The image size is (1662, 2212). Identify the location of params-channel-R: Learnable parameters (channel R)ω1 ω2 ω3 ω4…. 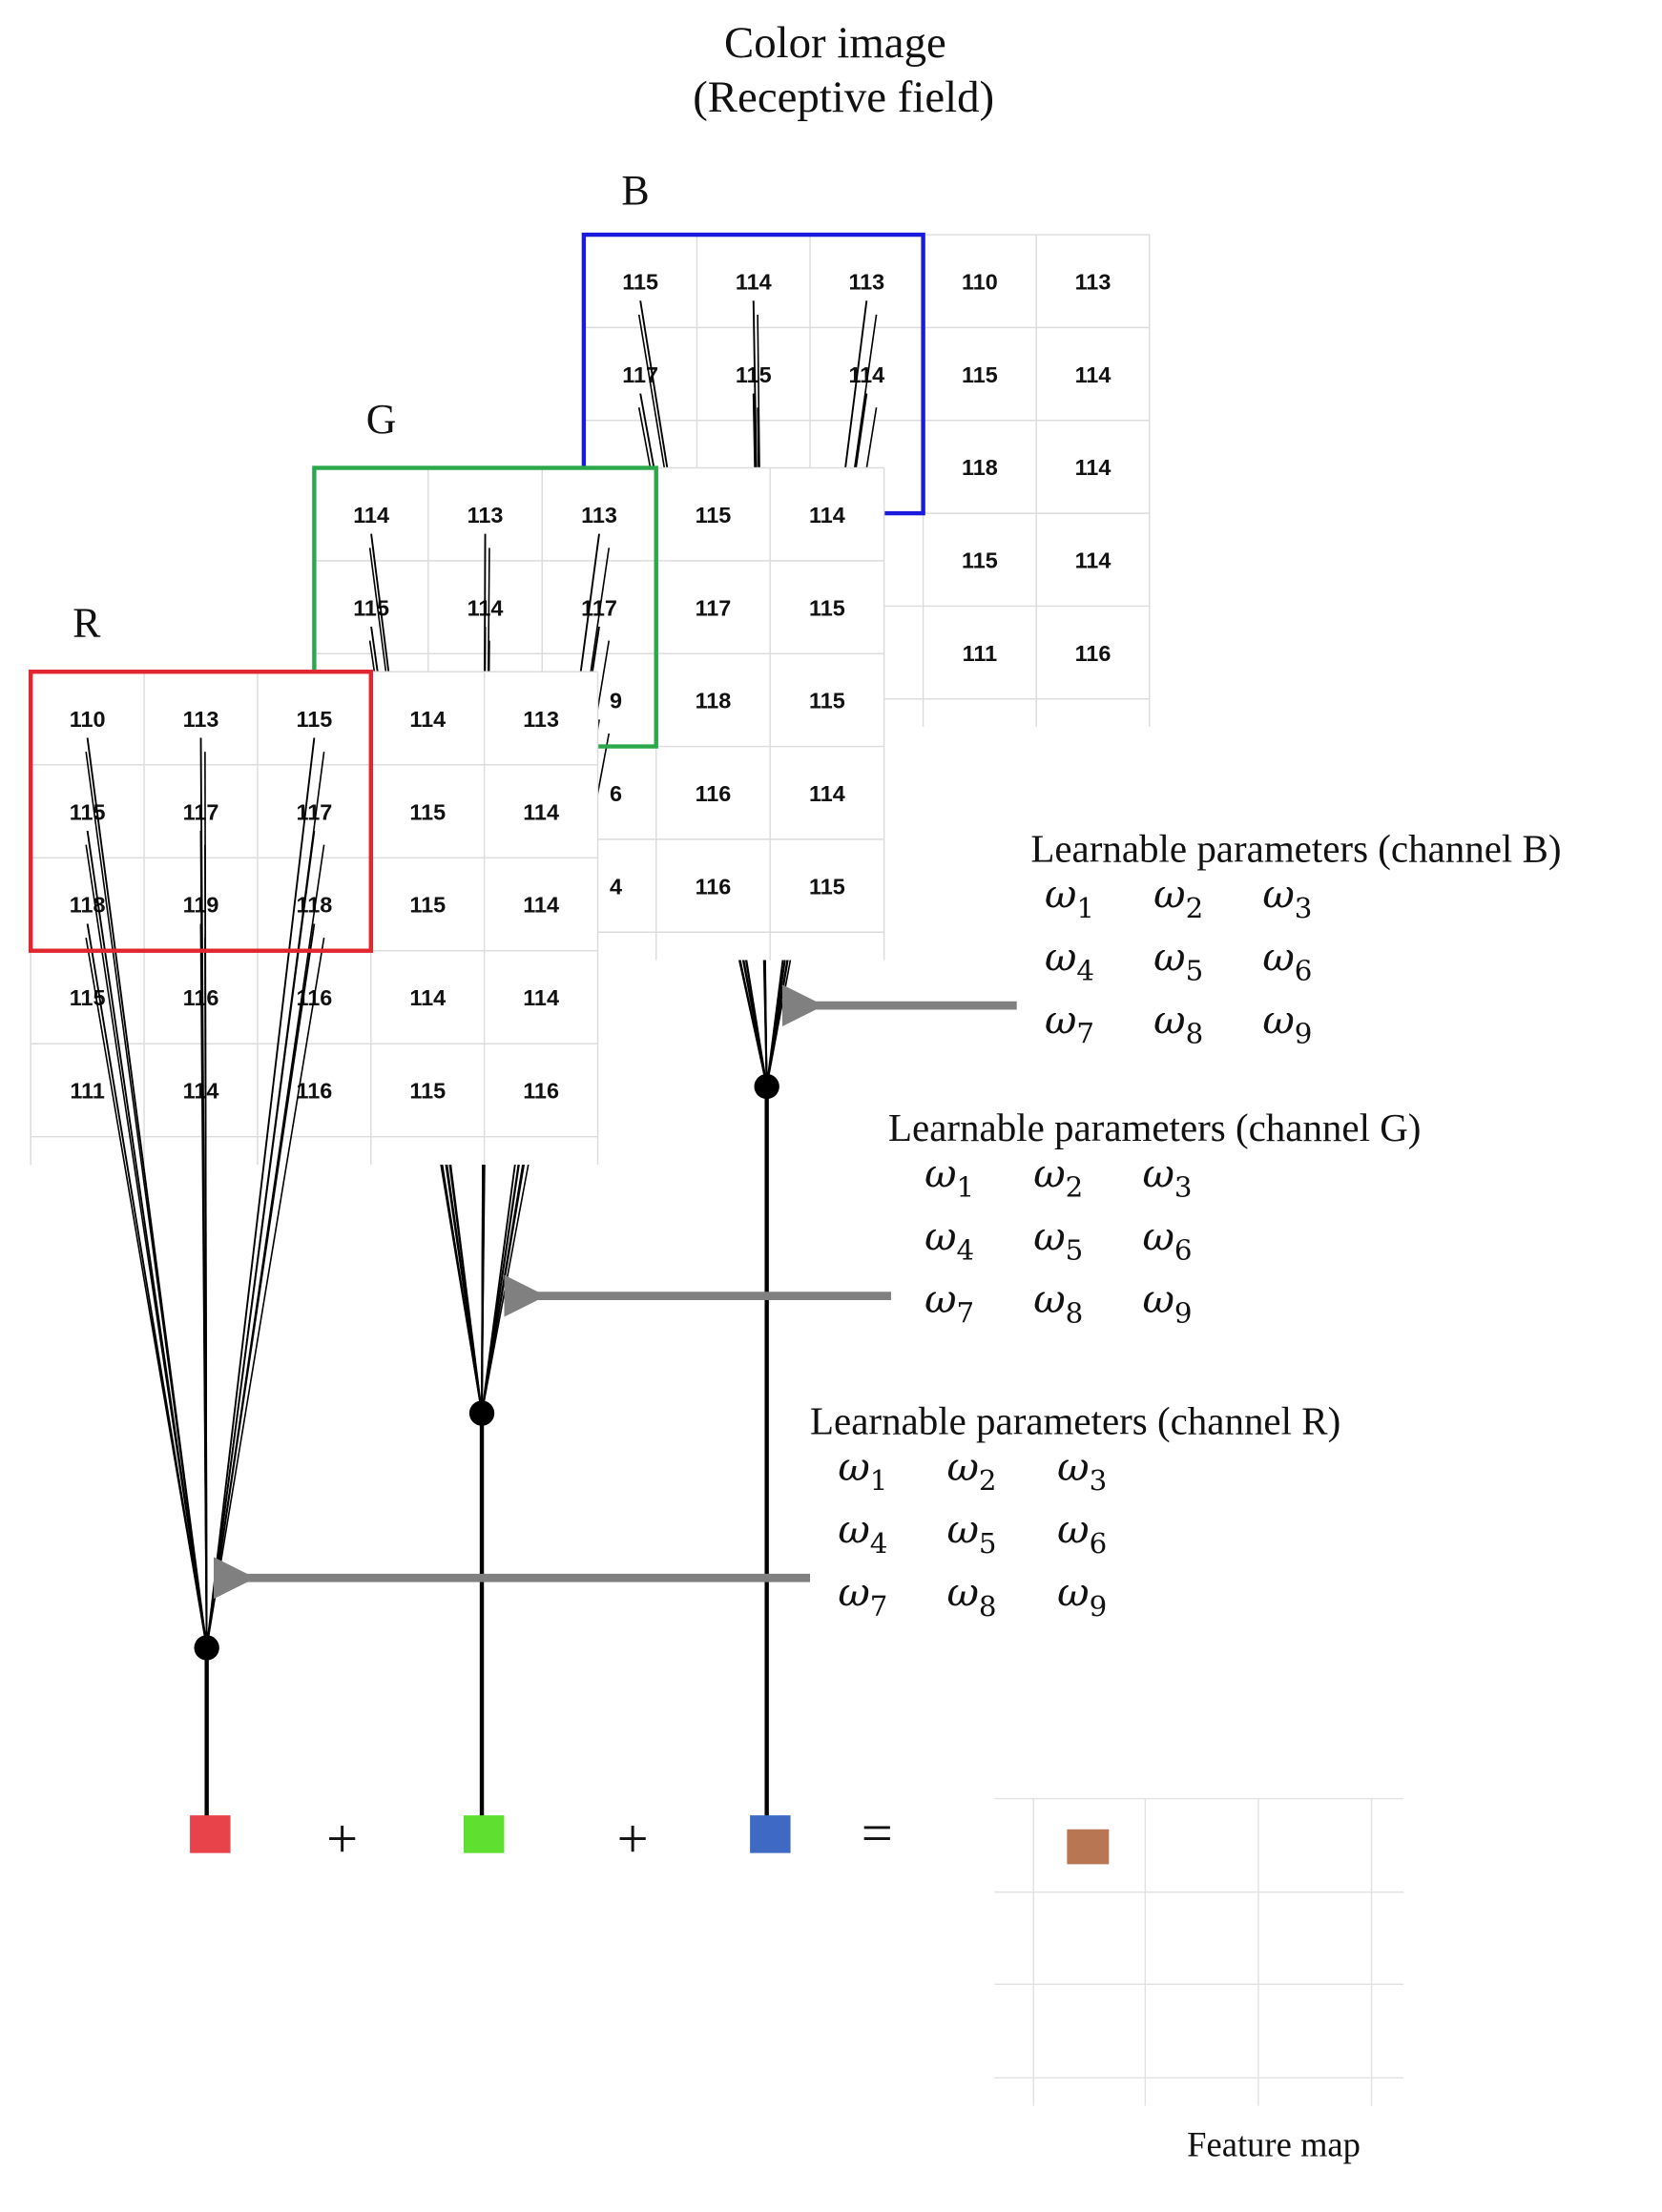
(777, 1511).